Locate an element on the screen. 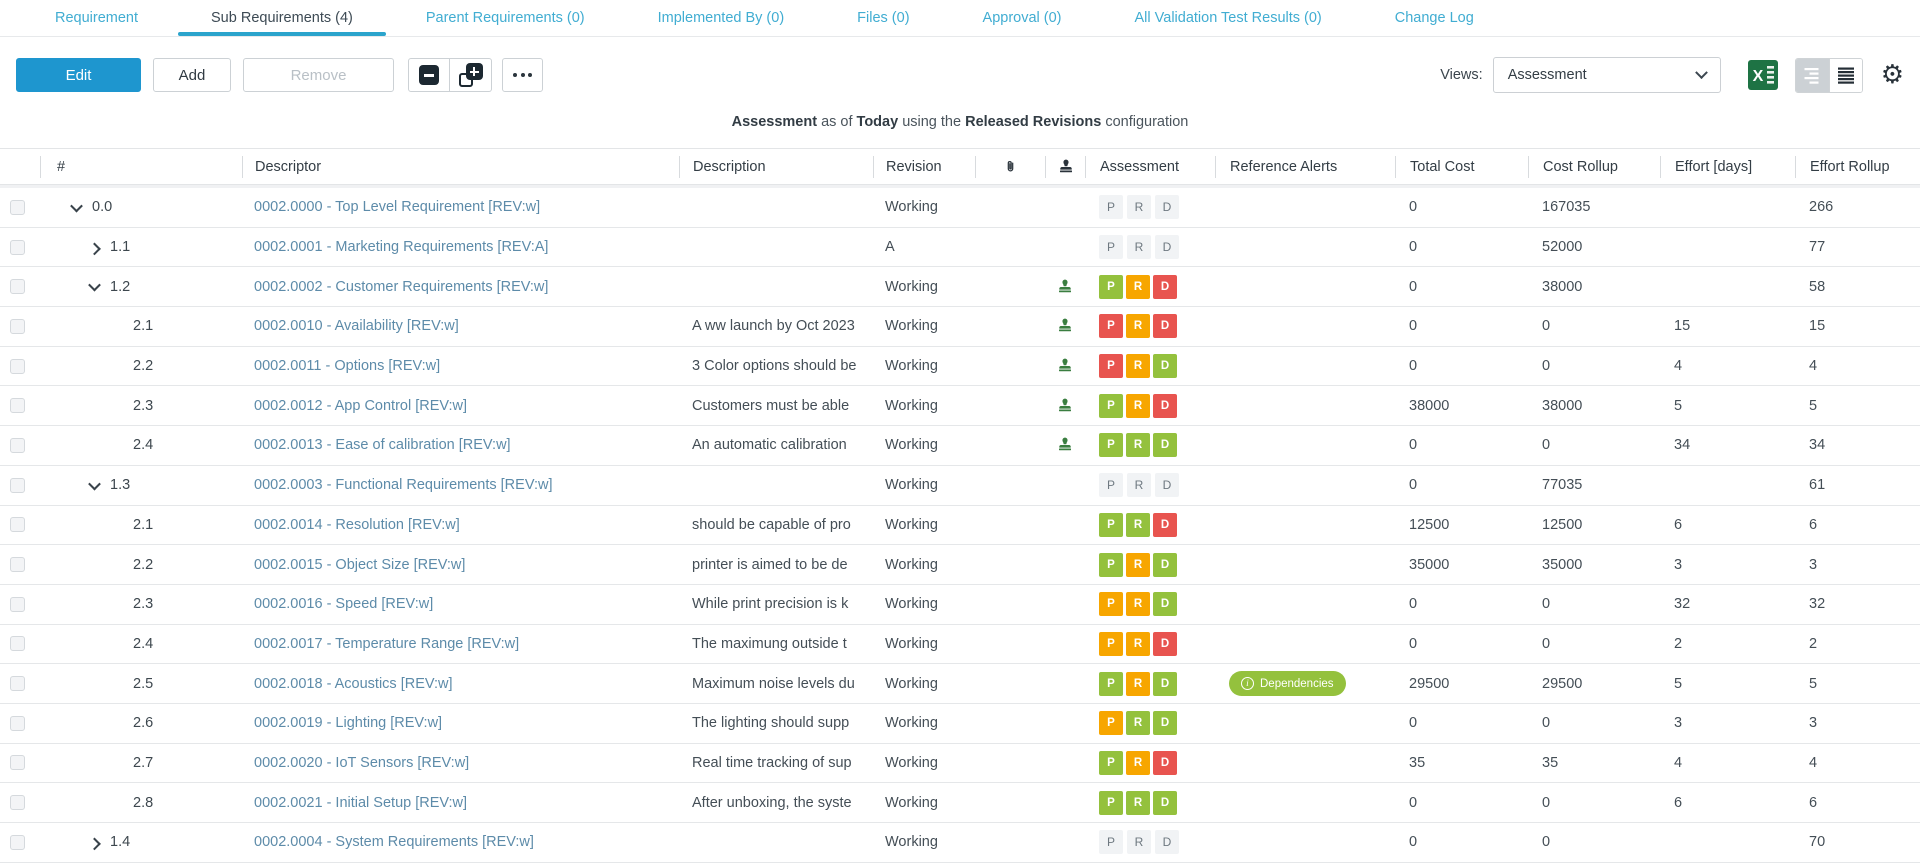  hierarchy-number-cell: 2.3 is located at coordinates (141, 604).